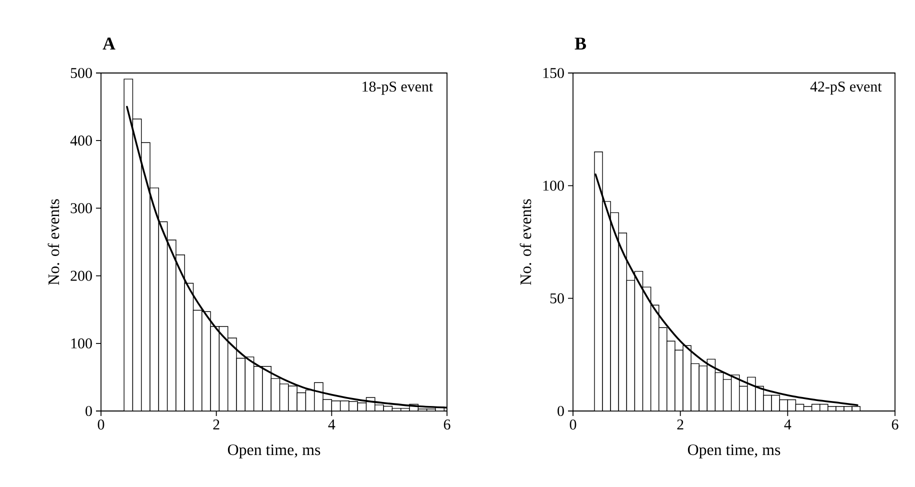 This screenshot has width=915, height=487. Describe the element at coordinates (557, 298) in the screenshot. I see `y-tick-label: 50` at that location.